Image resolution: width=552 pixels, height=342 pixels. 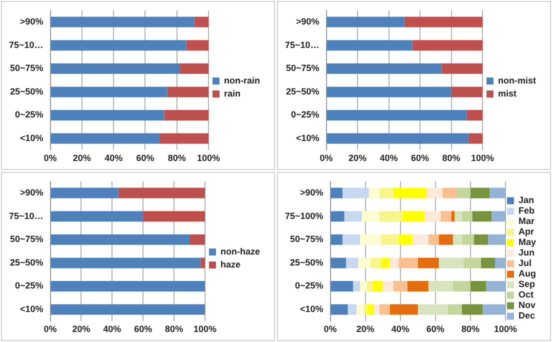 What do you see at coordinates (240, 251) in the screenshot?
I see `legend-label: non-haze` at bounding box center [240, 251].